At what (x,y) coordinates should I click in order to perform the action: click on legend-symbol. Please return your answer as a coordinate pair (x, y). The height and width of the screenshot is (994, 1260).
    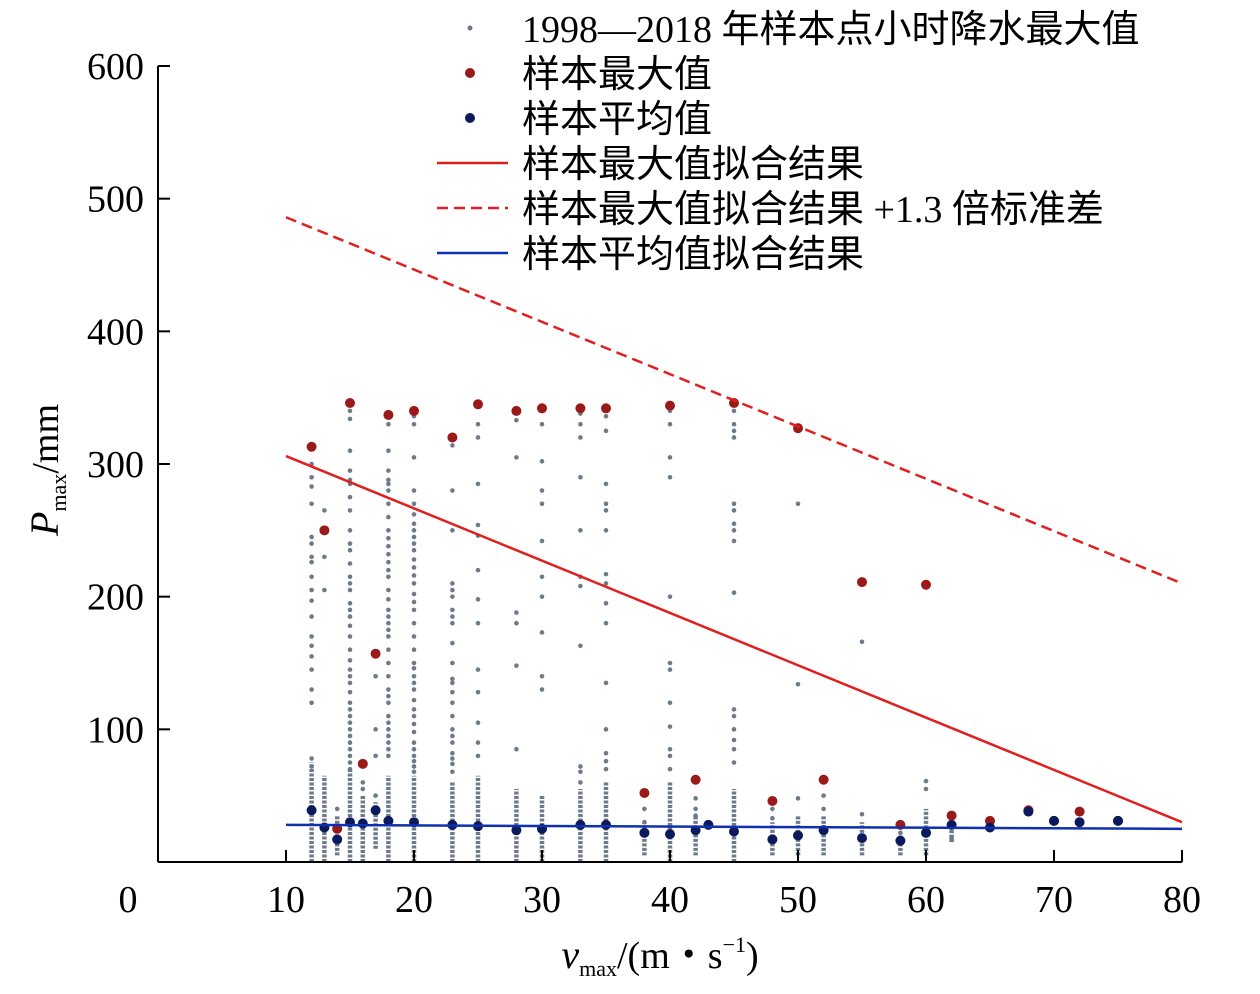
    Looking at the image, I should click on (470, 28).